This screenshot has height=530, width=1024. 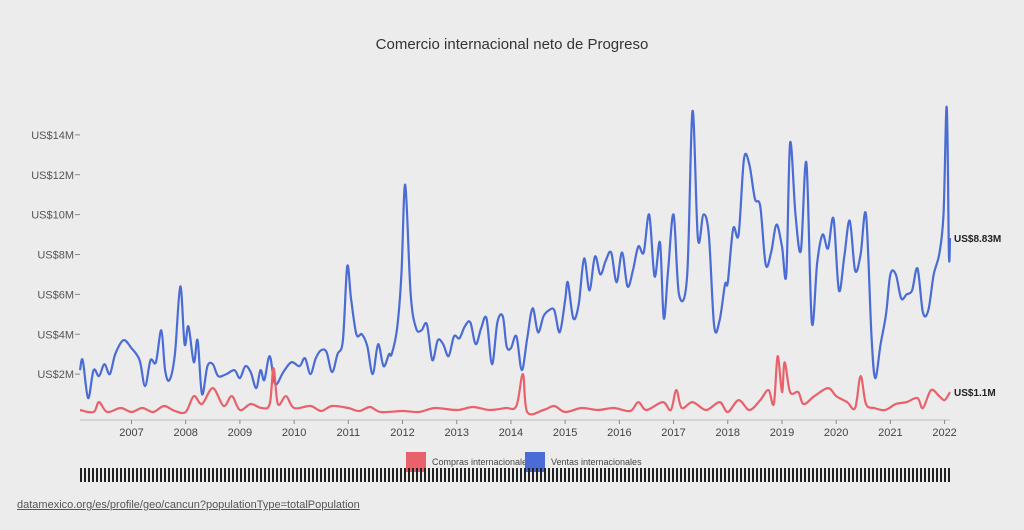 I want to click on legend-label: Ventas internacionales, so click(x=596, y=462).